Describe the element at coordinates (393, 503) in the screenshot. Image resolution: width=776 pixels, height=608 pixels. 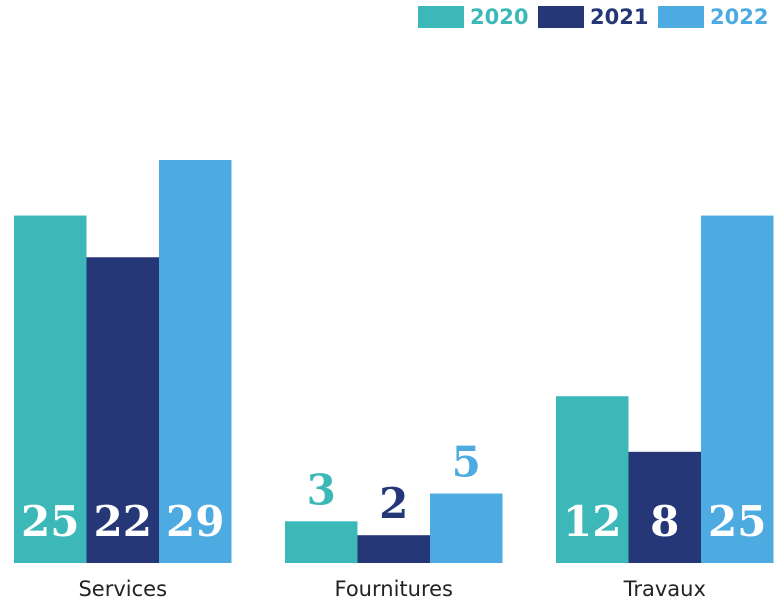
I see `data-label: 2` at that location.